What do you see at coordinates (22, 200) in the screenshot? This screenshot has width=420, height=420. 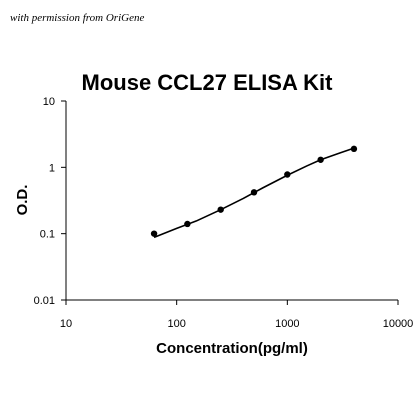 I see `y-axis-label: O.D.` at bounding box center [22, 200].